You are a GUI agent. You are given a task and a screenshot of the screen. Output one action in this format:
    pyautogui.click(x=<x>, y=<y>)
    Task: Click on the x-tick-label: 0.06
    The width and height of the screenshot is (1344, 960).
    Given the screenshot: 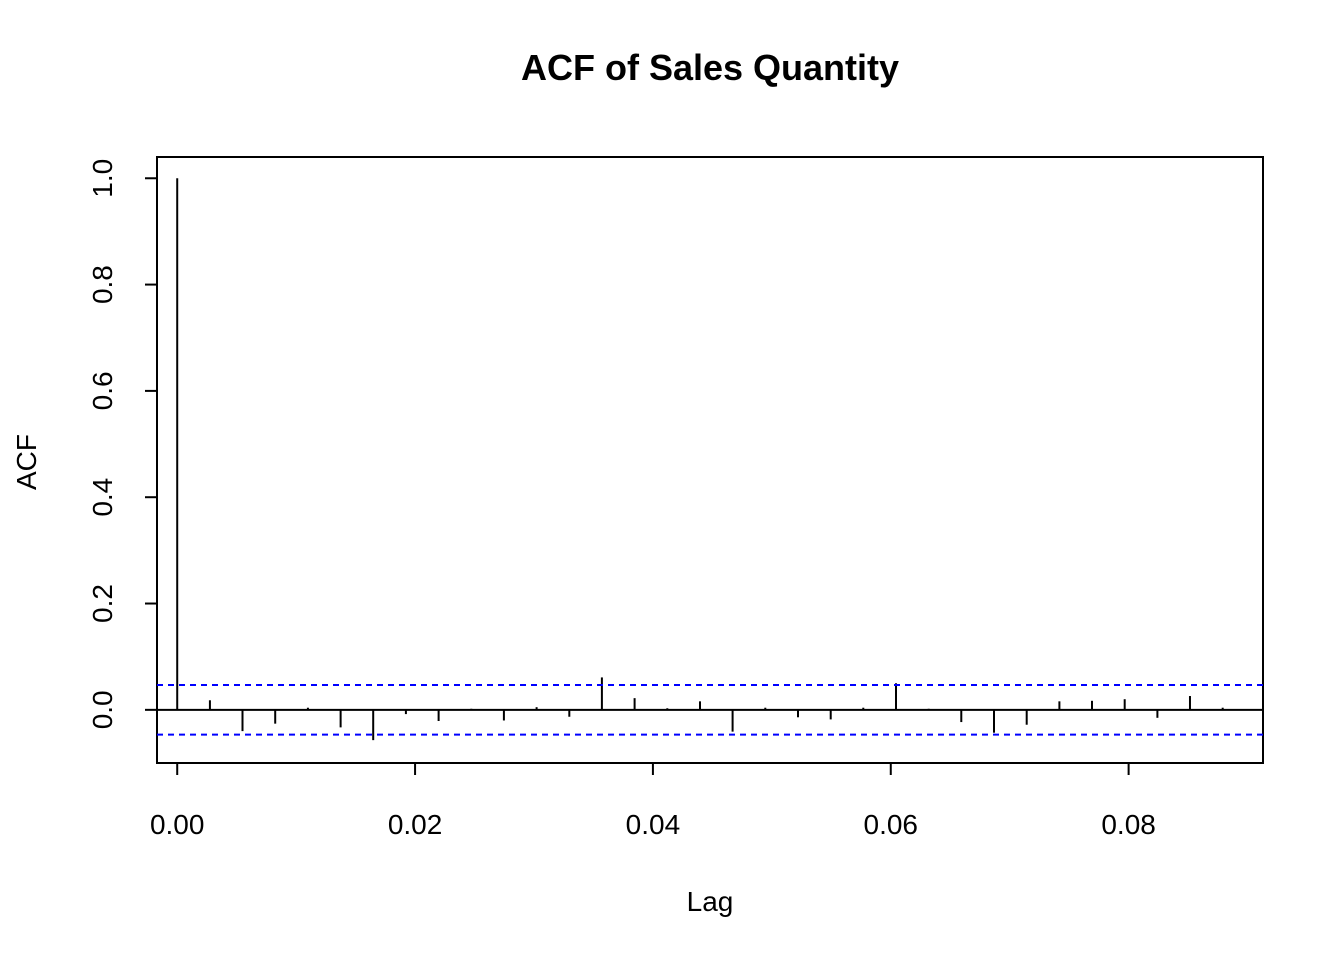 What is the action you would take?
    pyautogui.click(x=891, y=824)
    